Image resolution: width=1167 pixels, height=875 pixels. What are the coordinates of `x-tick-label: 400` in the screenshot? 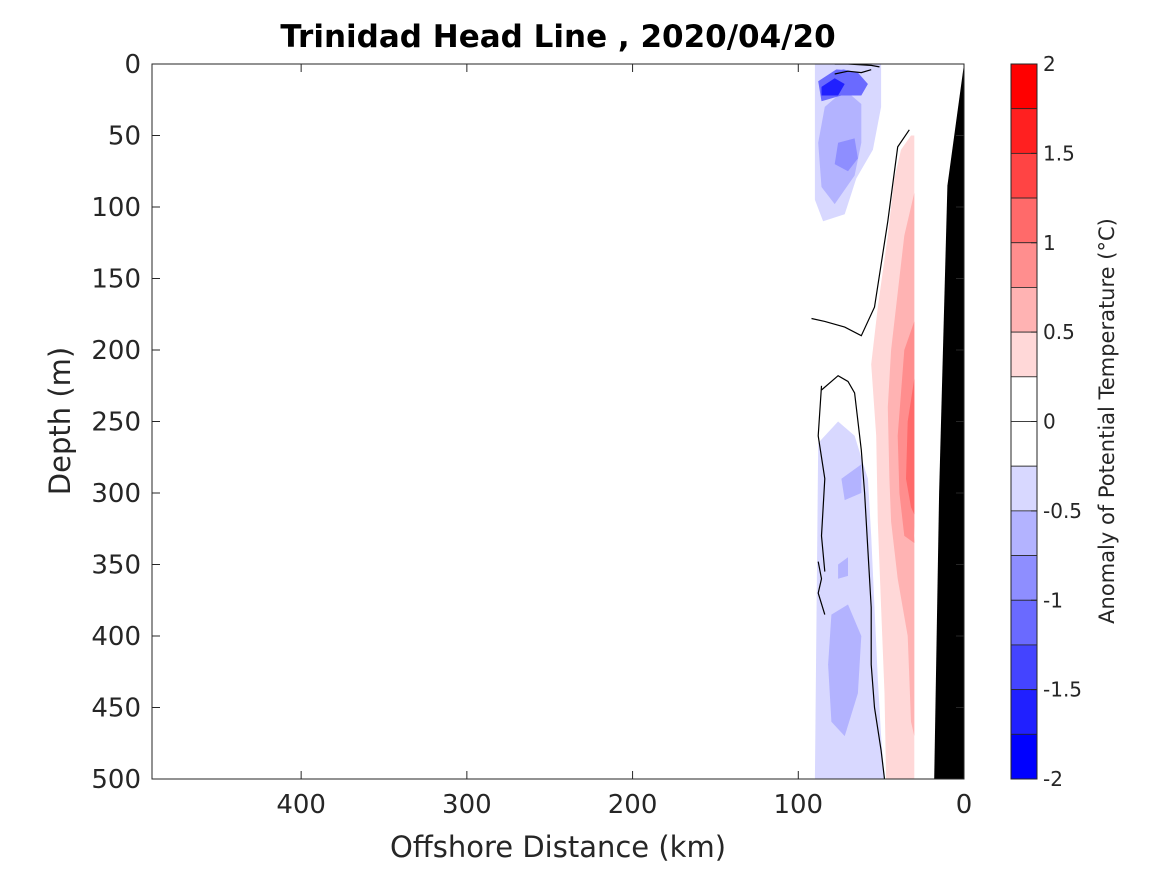 It's located at (301, 805).